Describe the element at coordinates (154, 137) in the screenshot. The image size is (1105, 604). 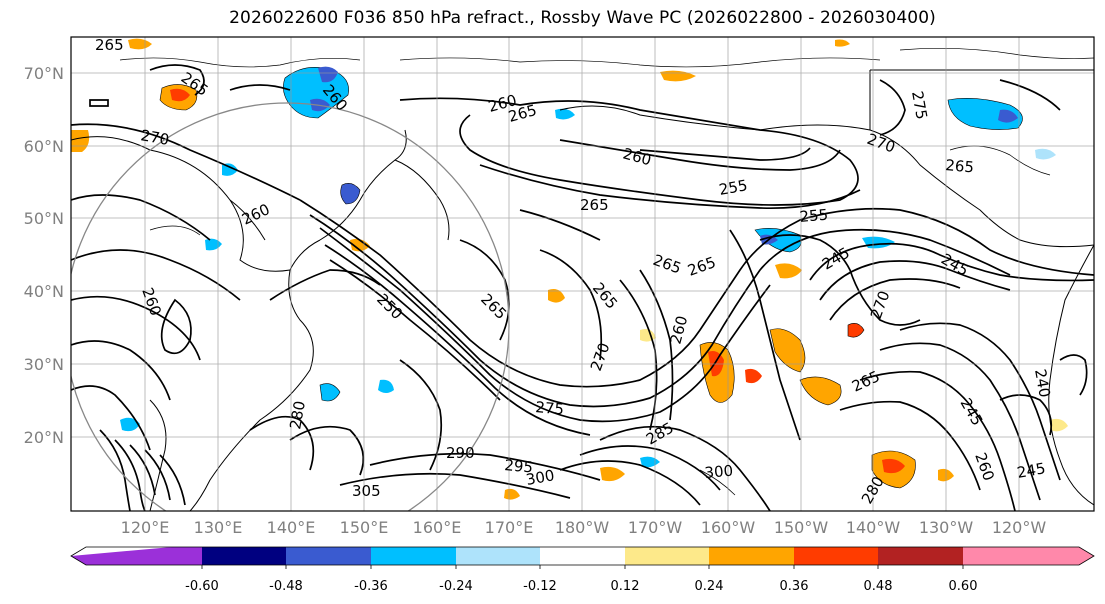
I see `contour-label: 270` at that location.